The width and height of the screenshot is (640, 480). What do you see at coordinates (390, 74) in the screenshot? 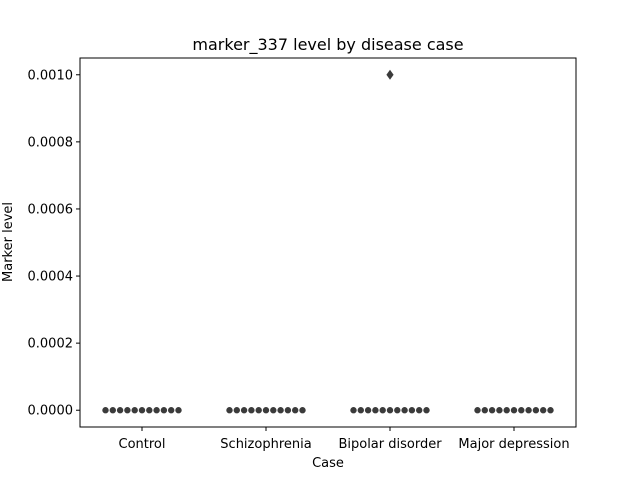
I see `outlier-point` at bounding box center [390, 74].